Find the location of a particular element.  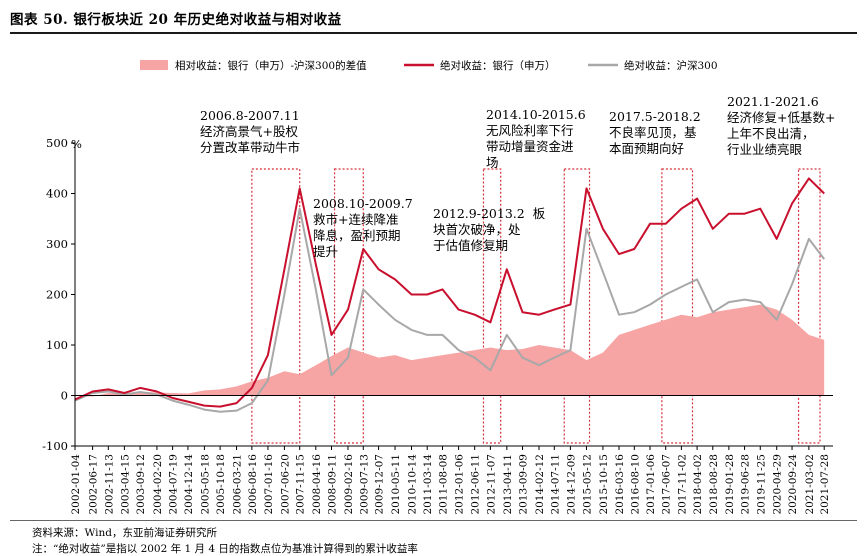

page-title: 图表 50. 银行板块近 20 年历史绝对收益与相对收益 is located at coordinates (176, 20).